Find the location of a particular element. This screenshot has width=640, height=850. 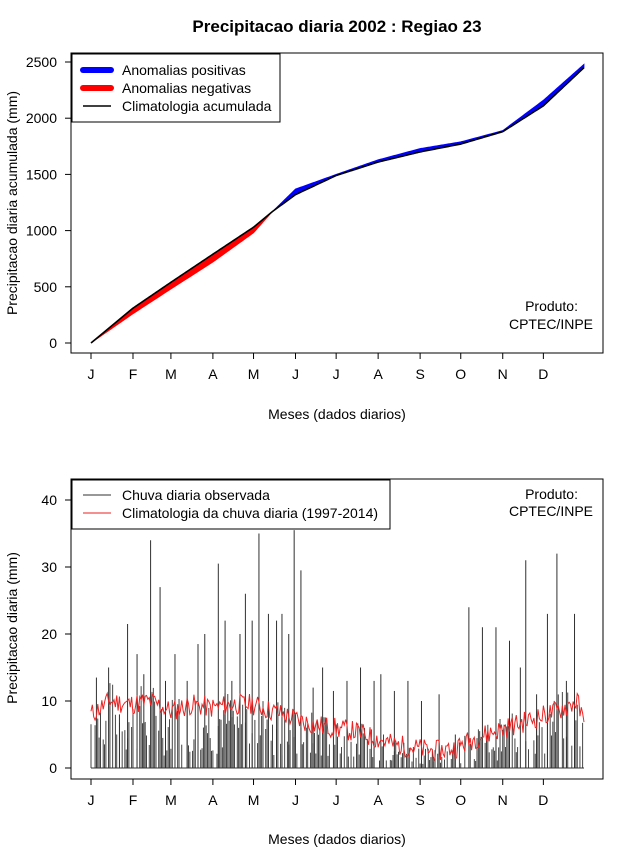

legend-label-positive: Anomalias positivas is located at coordinates (184, 70).